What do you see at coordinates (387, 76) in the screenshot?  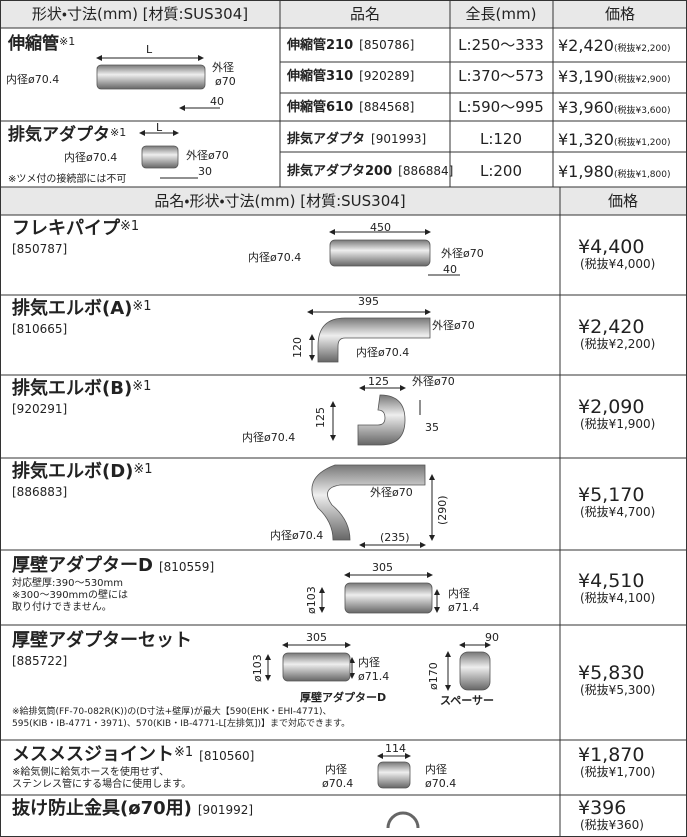 I see `code: [920289]` at bounding box center [387, 76].